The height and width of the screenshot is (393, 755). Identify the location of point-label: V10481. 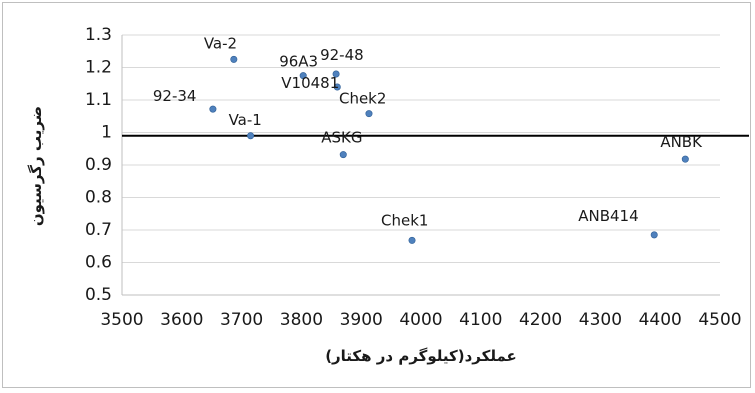
(310, 83).